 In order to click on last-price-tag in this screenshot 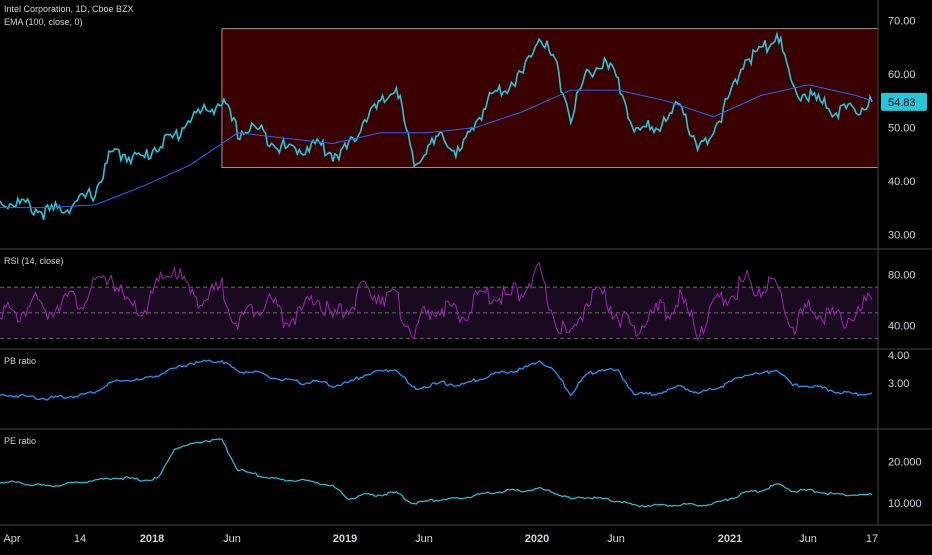, I will do `click(904, 101)`.